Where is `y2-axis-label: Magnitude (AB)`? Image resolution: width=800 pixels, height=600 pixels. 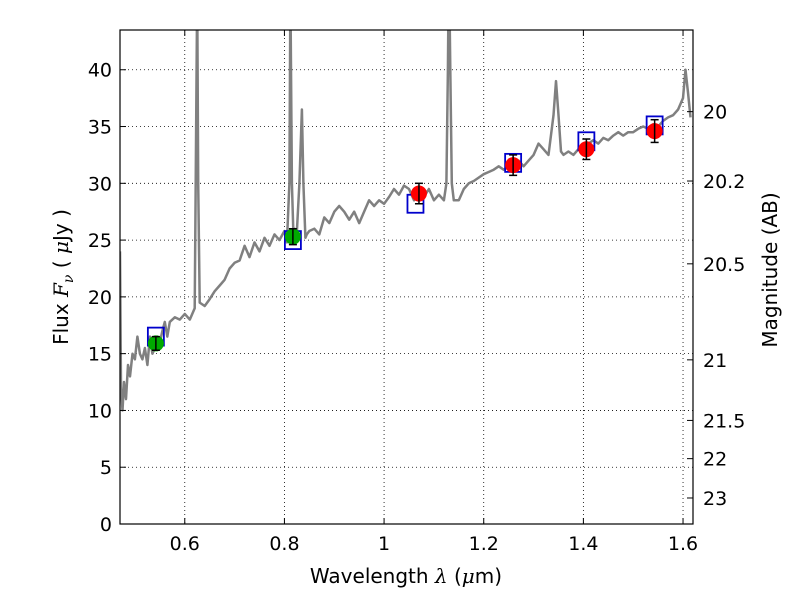 y2-axis-label: Magnitude (AB) is located at coordinates (770, 269).